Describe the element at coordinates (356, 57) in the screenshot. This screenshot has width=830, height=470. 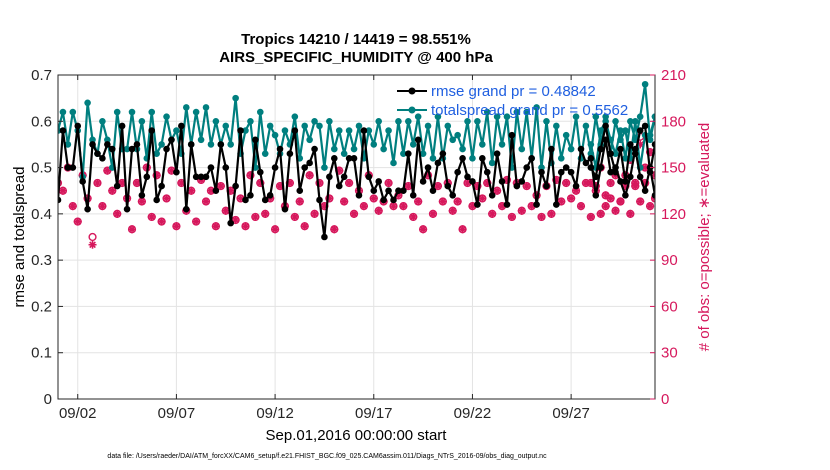
I see `chart-title-line2: AIRS_SPECIFIC_HUMIDITY @ 400 hPa` at that location.